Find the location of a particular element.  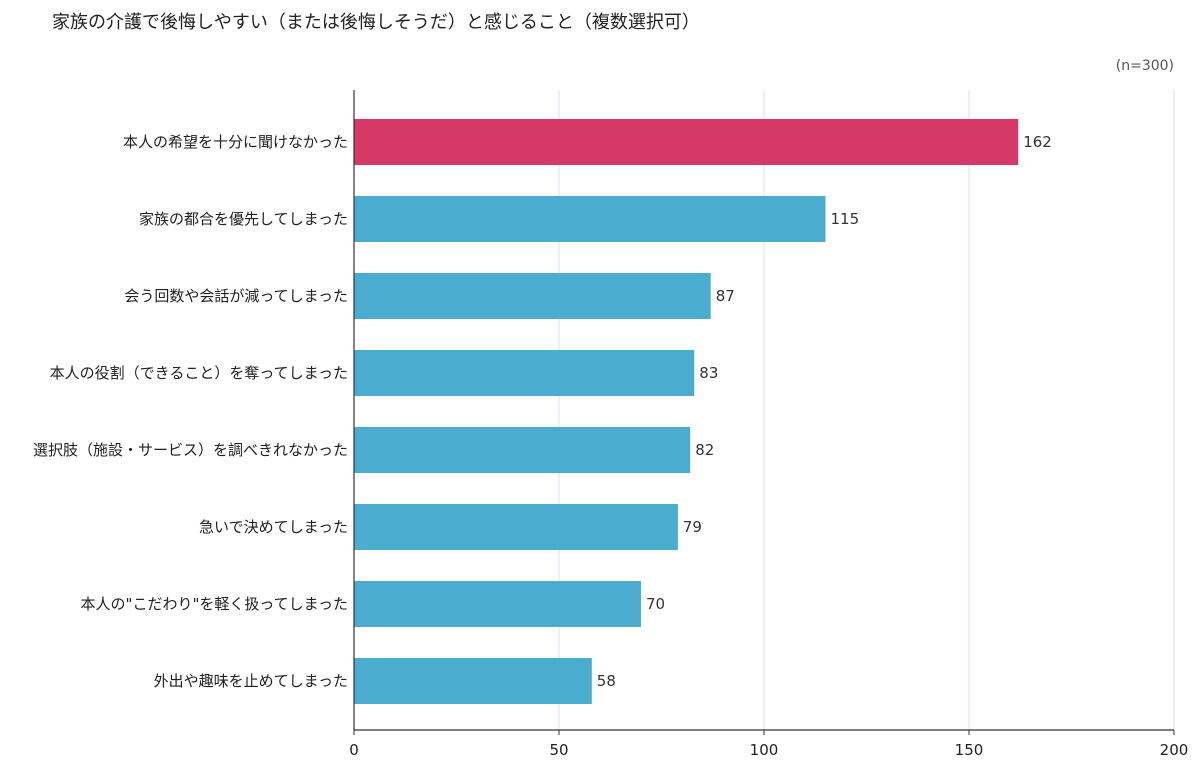

category-label: 急いで決めてしまった is located at coordinates (273, 527).